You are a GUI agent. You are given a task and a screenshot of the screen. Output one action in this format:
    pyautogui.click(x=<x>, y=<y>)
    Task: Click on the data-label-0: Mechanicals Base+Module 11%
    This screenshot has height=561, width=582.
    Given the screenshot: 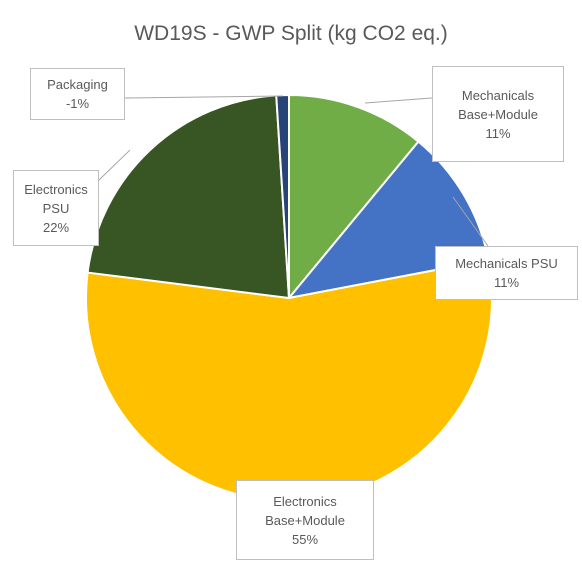 What is the action you would take?
    pyautogui.click(x=498, y=114)
    